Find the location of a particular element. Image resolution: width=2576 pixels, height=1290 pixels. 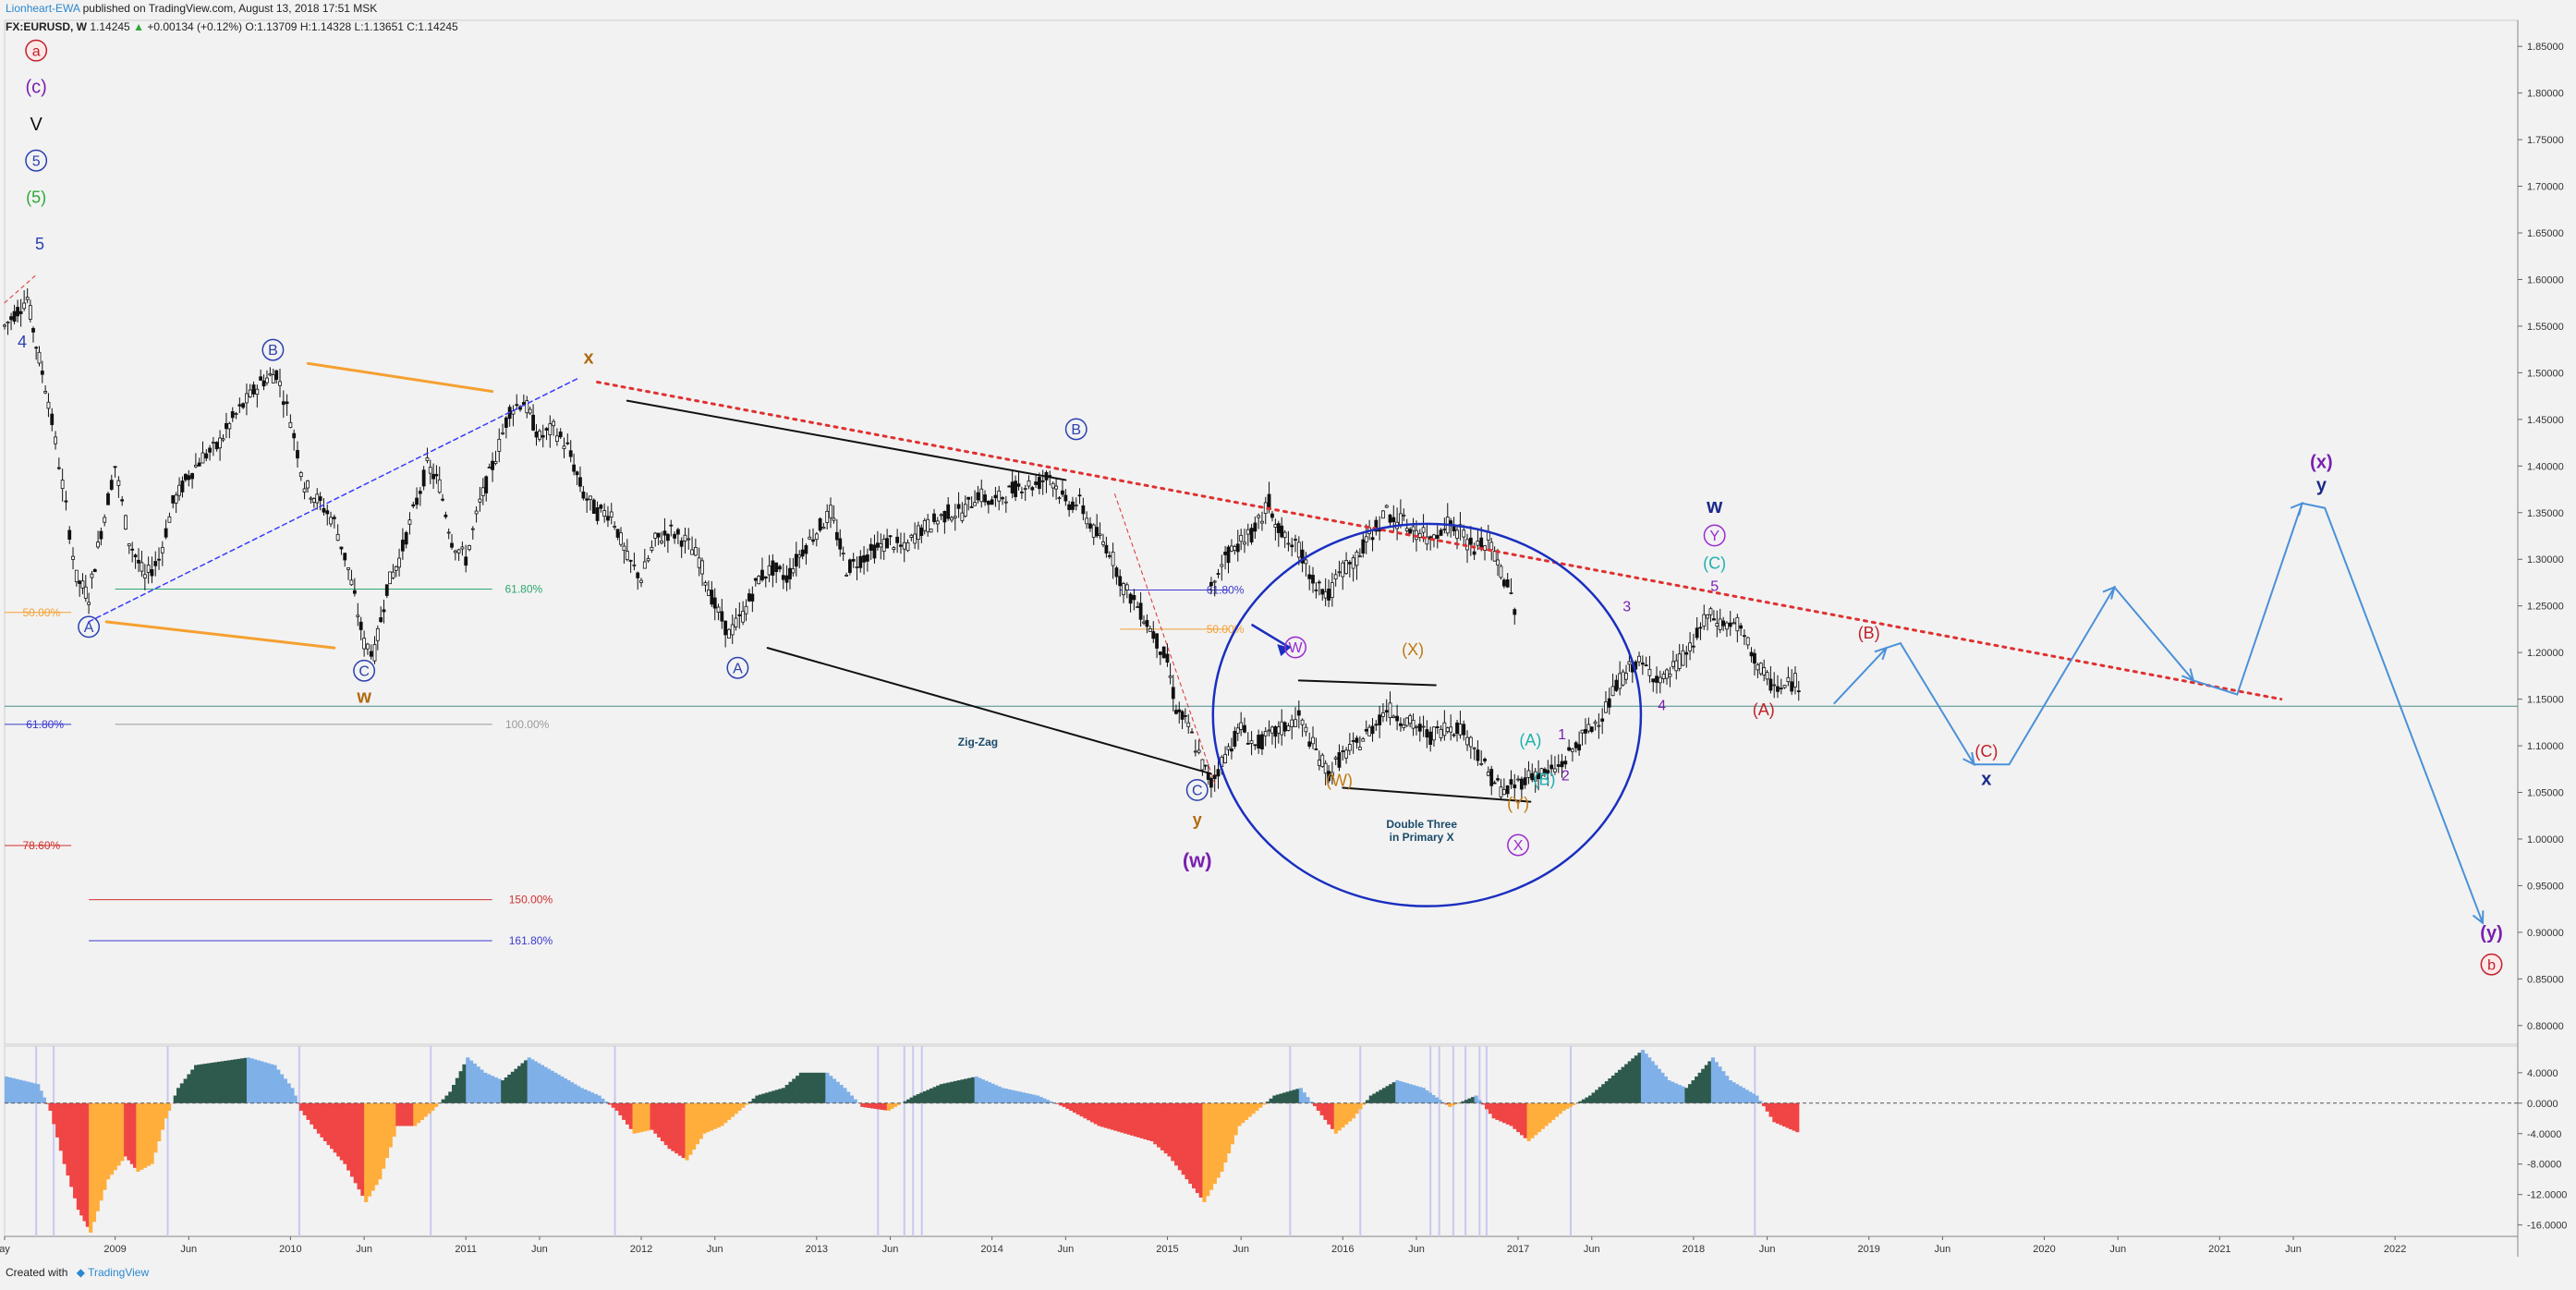

wave-label: b is located at coordinates (2491, 965).